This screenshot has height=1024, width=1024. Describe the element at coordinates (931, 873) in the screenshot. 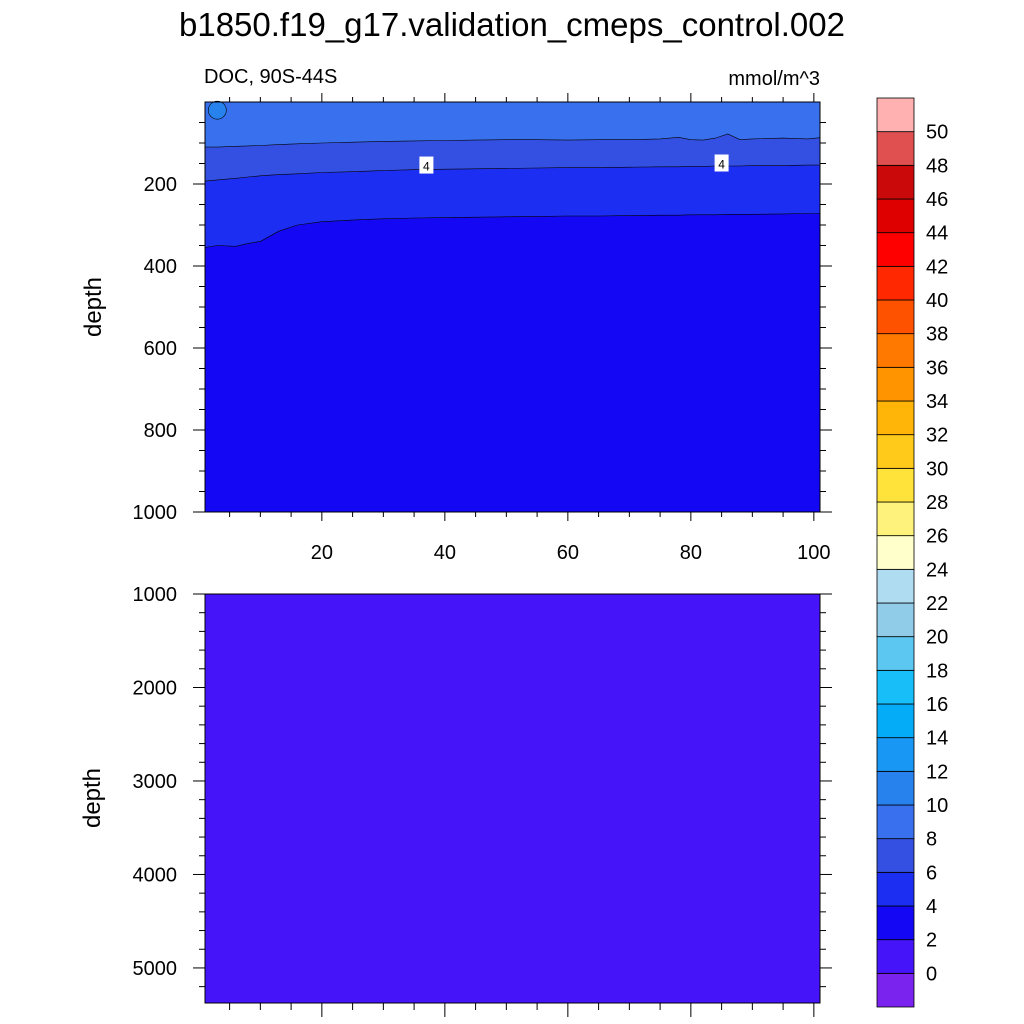

I see `colorbar-label-6: 6` at that location.